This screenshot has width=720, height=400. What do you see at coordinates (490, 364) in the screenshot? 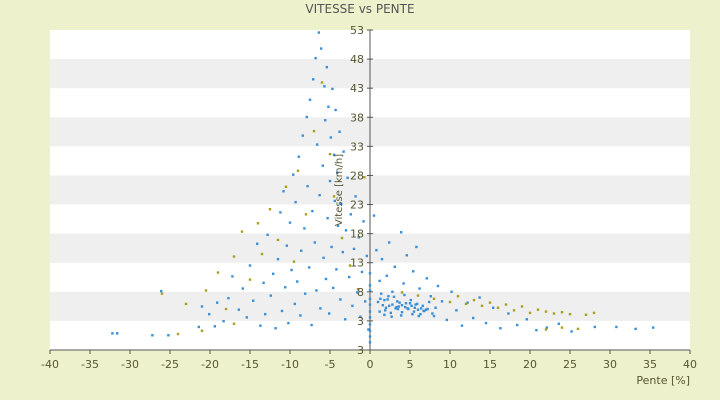
I see `x-tick-label: 15` at bounding box center [490, 364].